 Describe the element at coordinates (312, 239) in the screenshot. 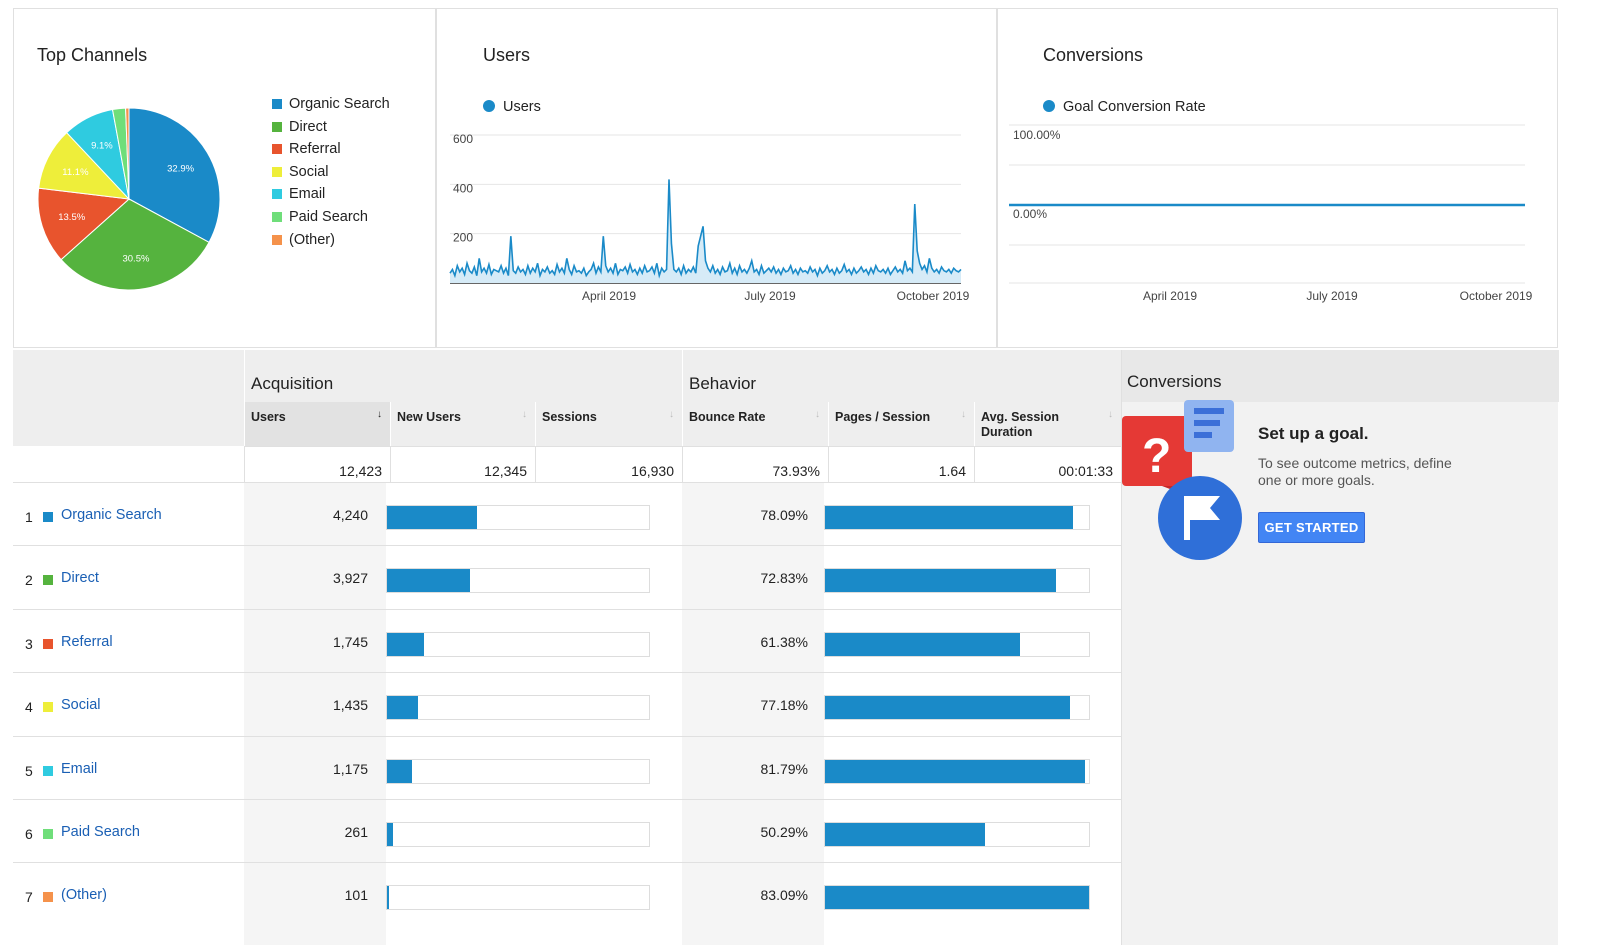

I see `legend-label: (Other)` at that location.